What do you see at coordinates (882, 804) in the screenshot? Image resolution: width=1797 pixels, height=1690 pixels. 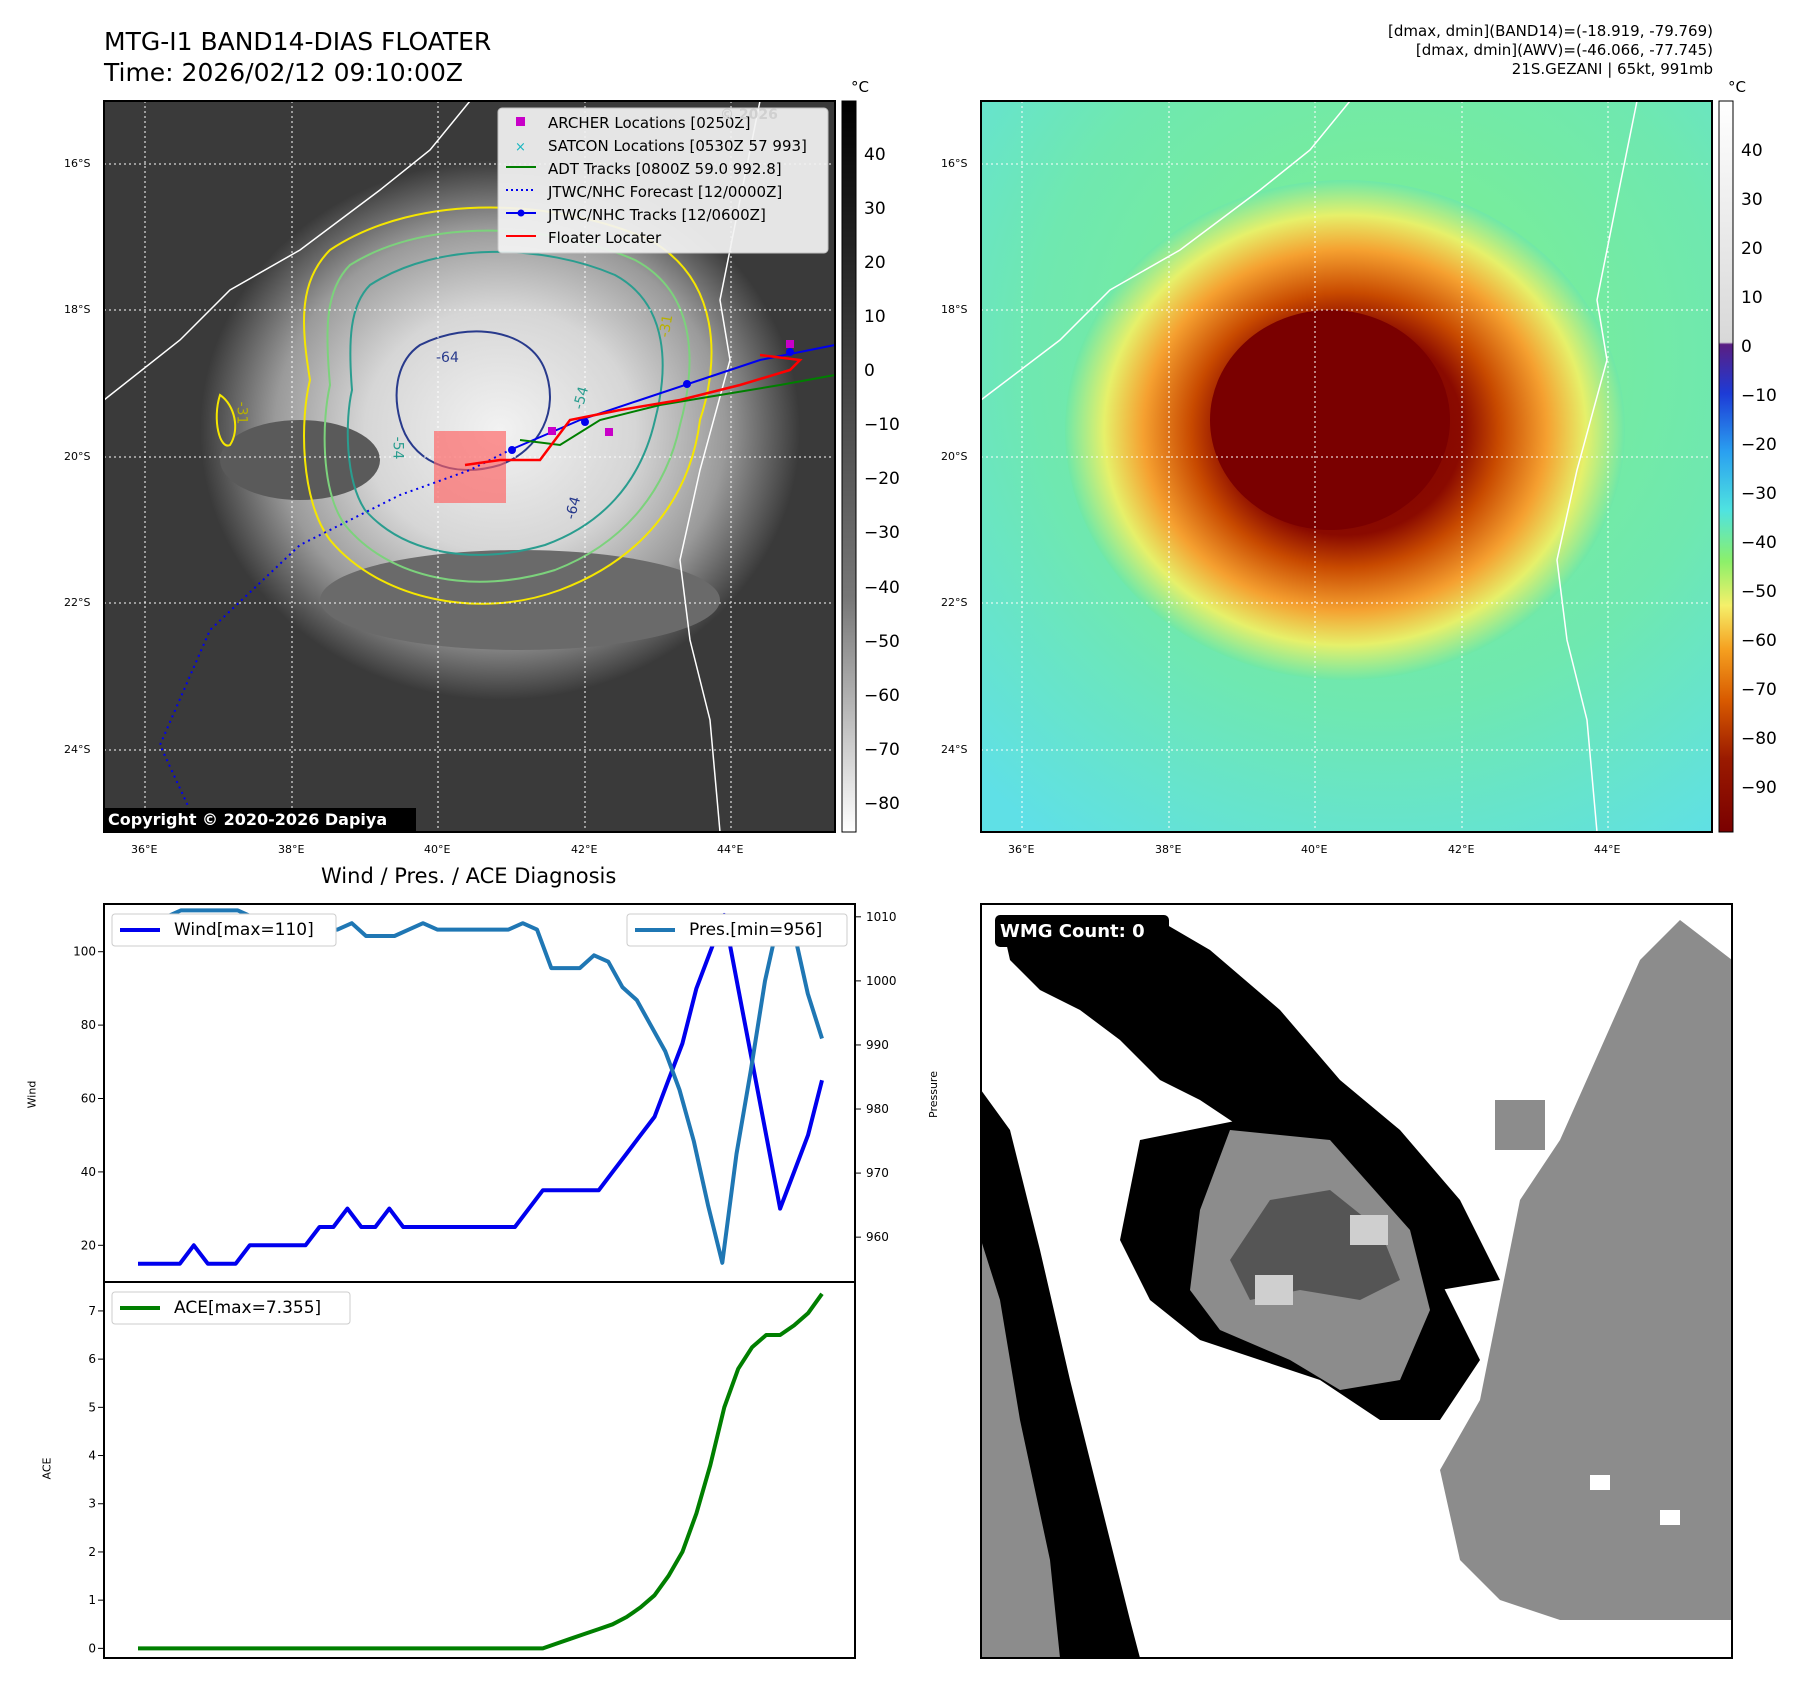 I see `ir-cbar-tick: −80` at bounding box center [882, 804].